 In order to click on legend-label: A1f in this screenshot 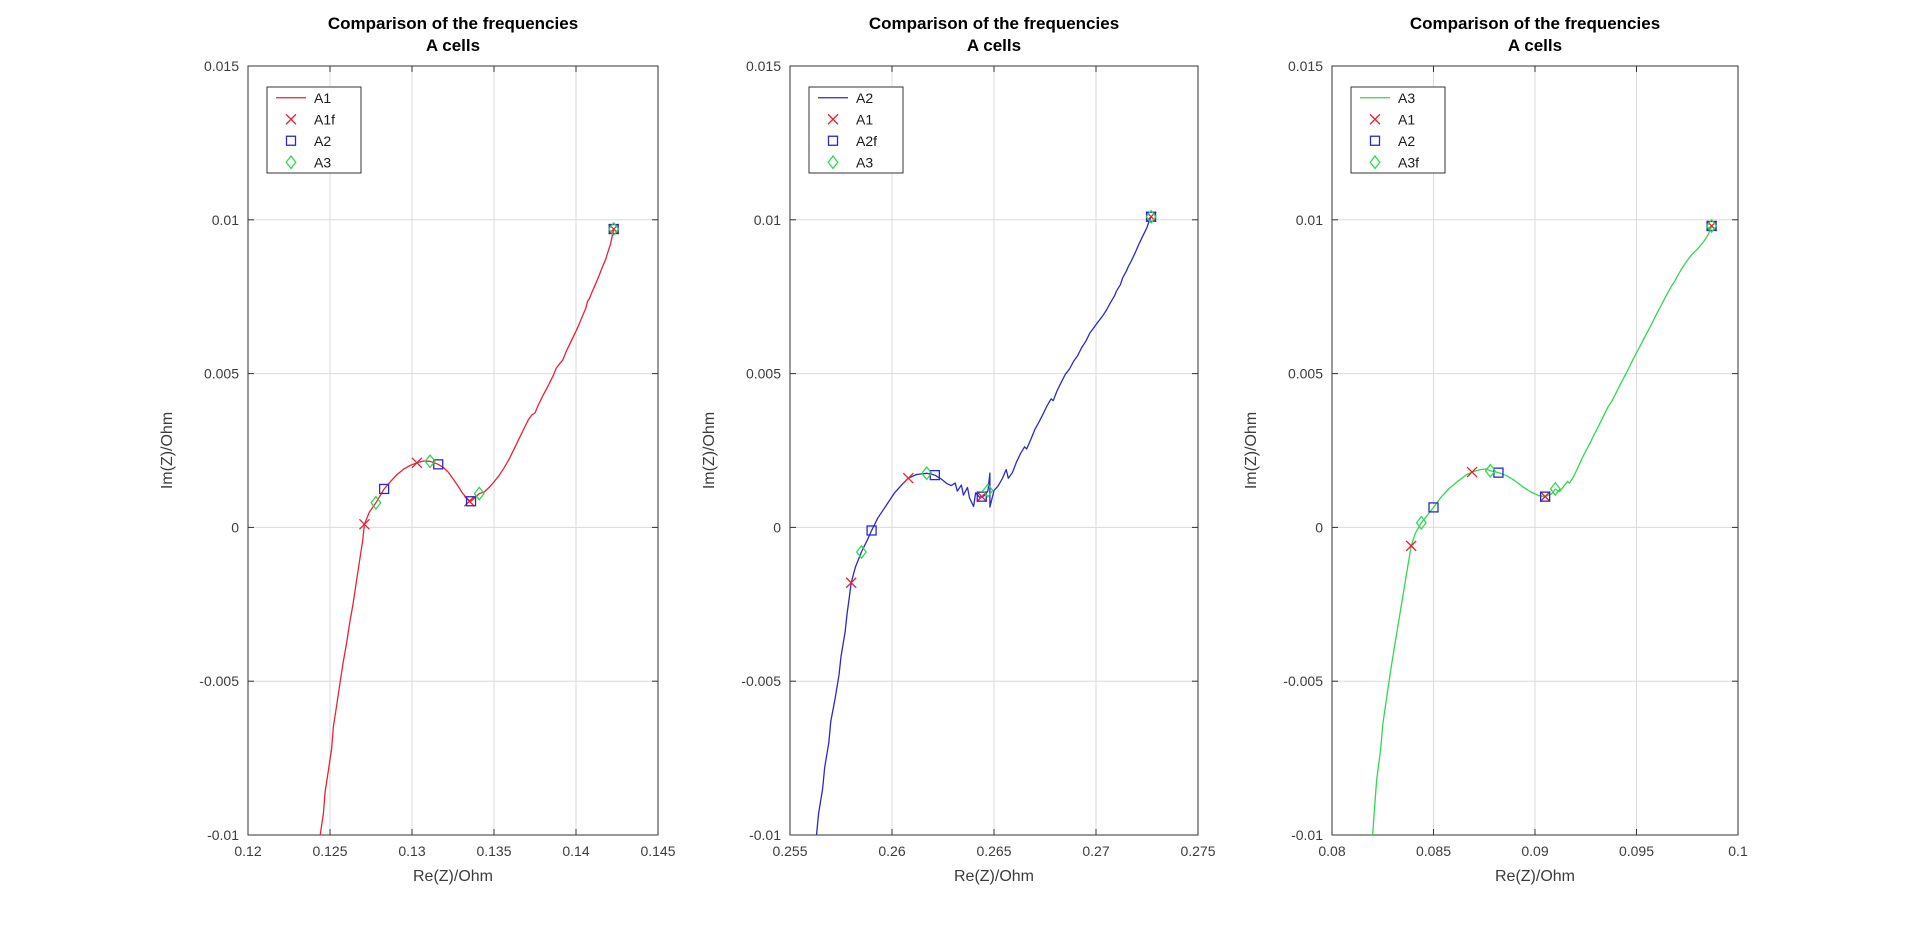, I will do `click(324, 119)`.